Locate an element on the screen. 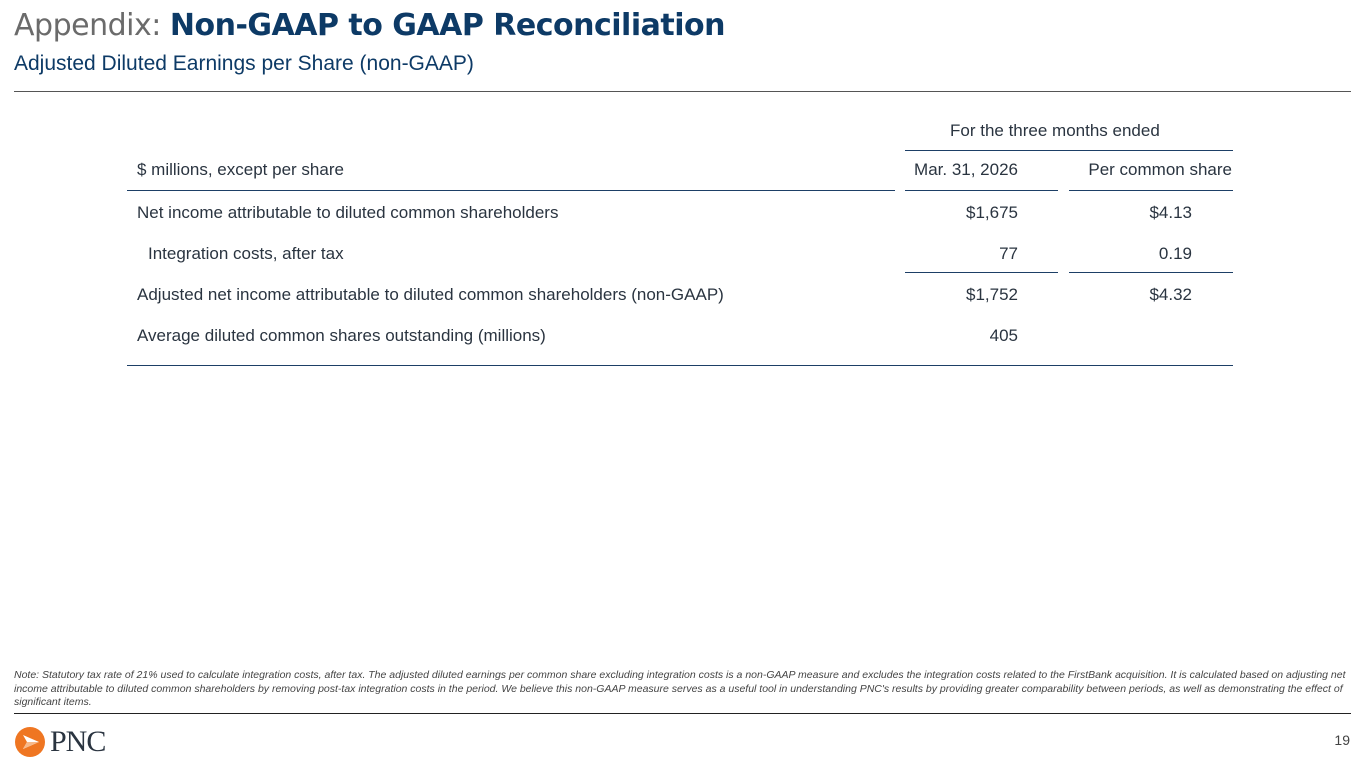 The image size is (1365, 768). row-per-share: $4.32 is located at coordinates (1170, 294).